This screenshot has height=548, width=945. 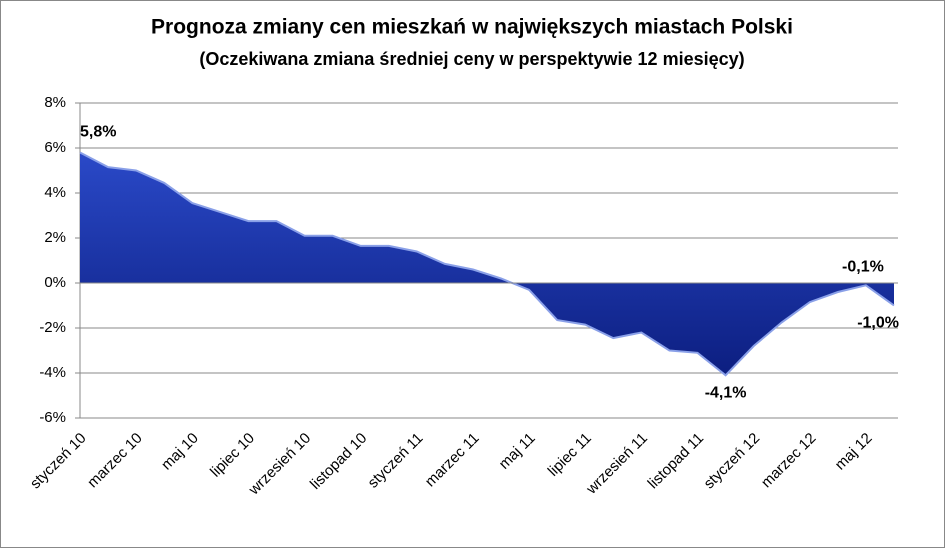 What do you see at coordinates (55, 102) in the screenshot?
I see `y-tick-label: 8%` at bounding box center [55, 102].